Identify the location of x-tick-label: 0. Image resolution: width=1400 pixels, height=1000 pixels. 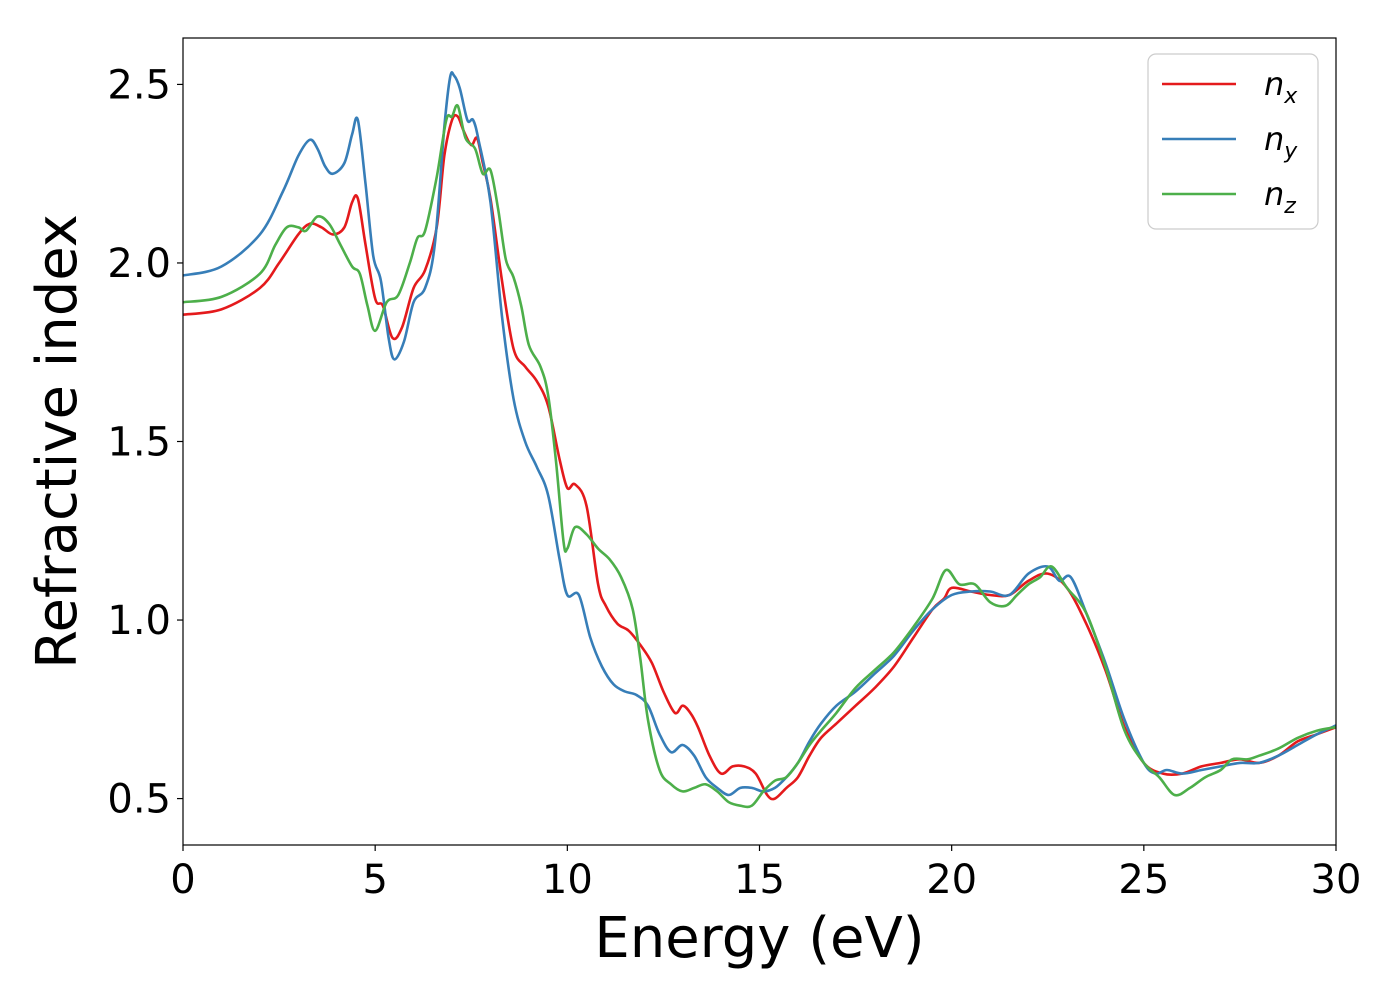
(182, 880).